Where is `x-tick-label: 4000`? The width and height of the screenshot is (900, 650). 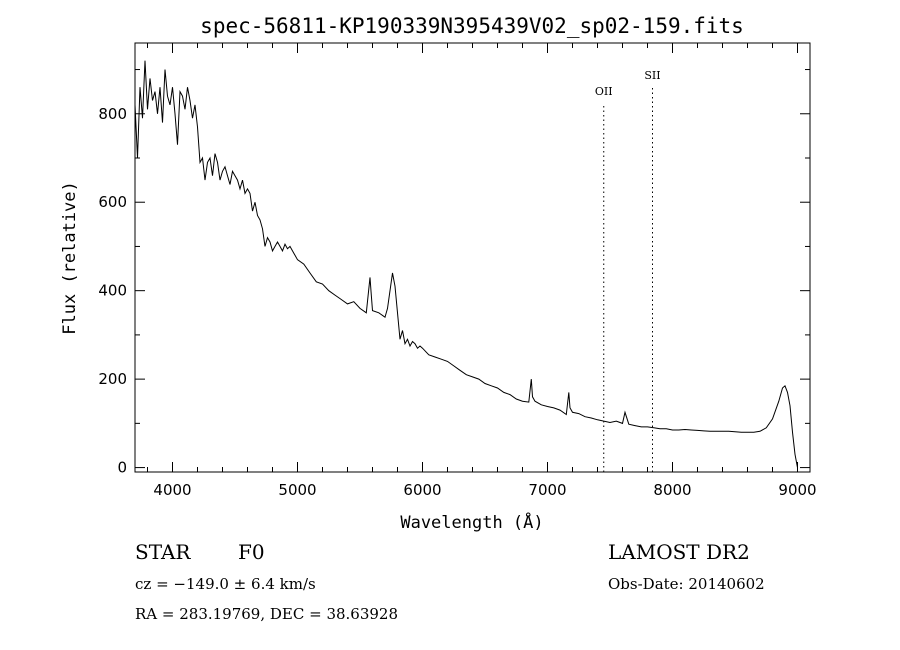 x-tick-label: 4000 is located at coordinates (172, 490).